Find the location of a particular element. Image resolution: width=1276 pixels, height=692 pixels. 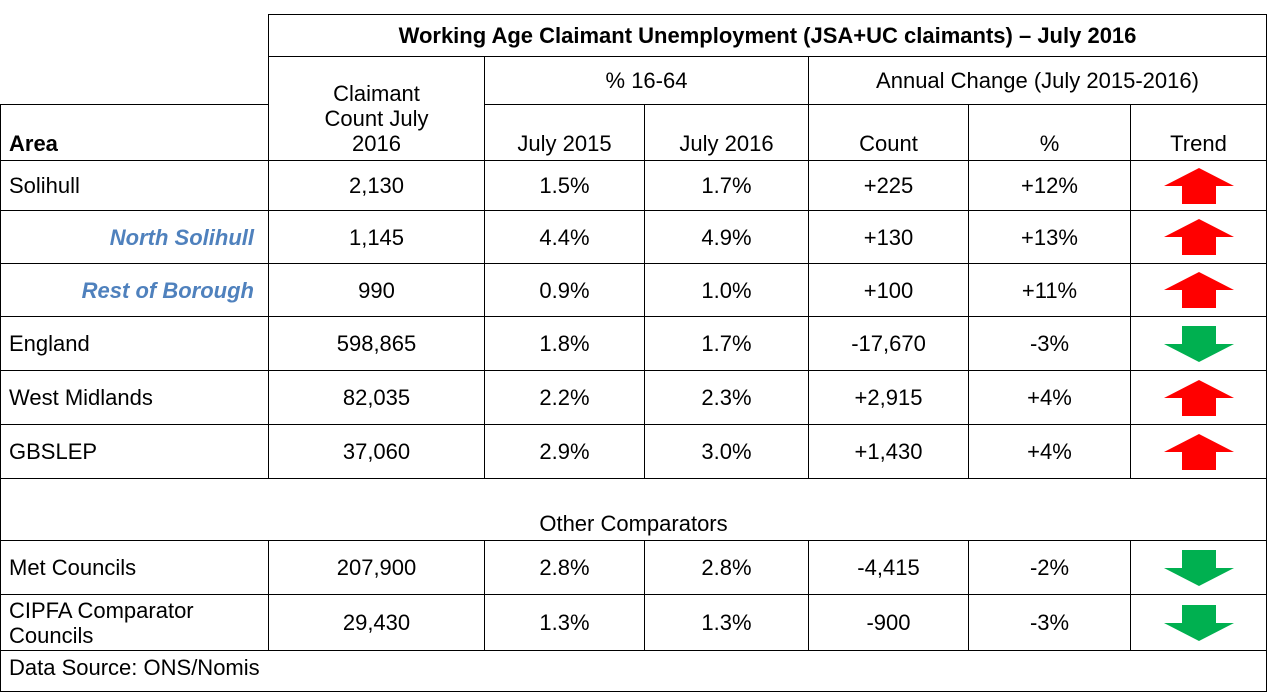

cell-text: +13% is located at coordinates (1049, 237).